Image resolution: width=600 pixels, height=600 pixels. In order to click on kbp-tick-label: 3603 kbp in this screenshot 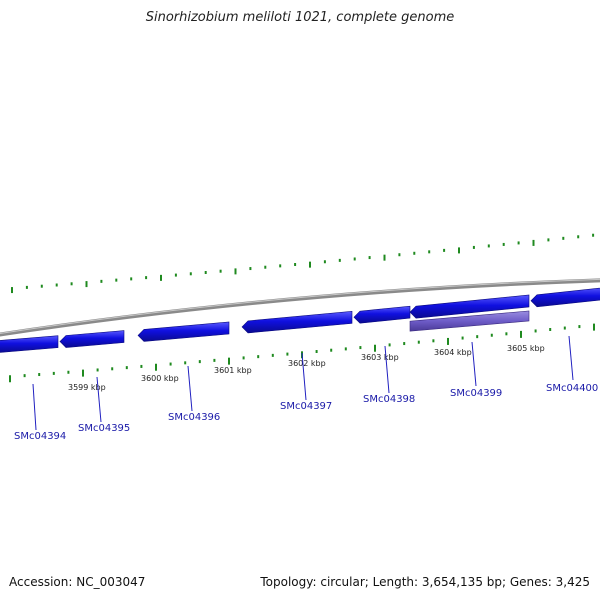, I will do `click(380, 357)`.